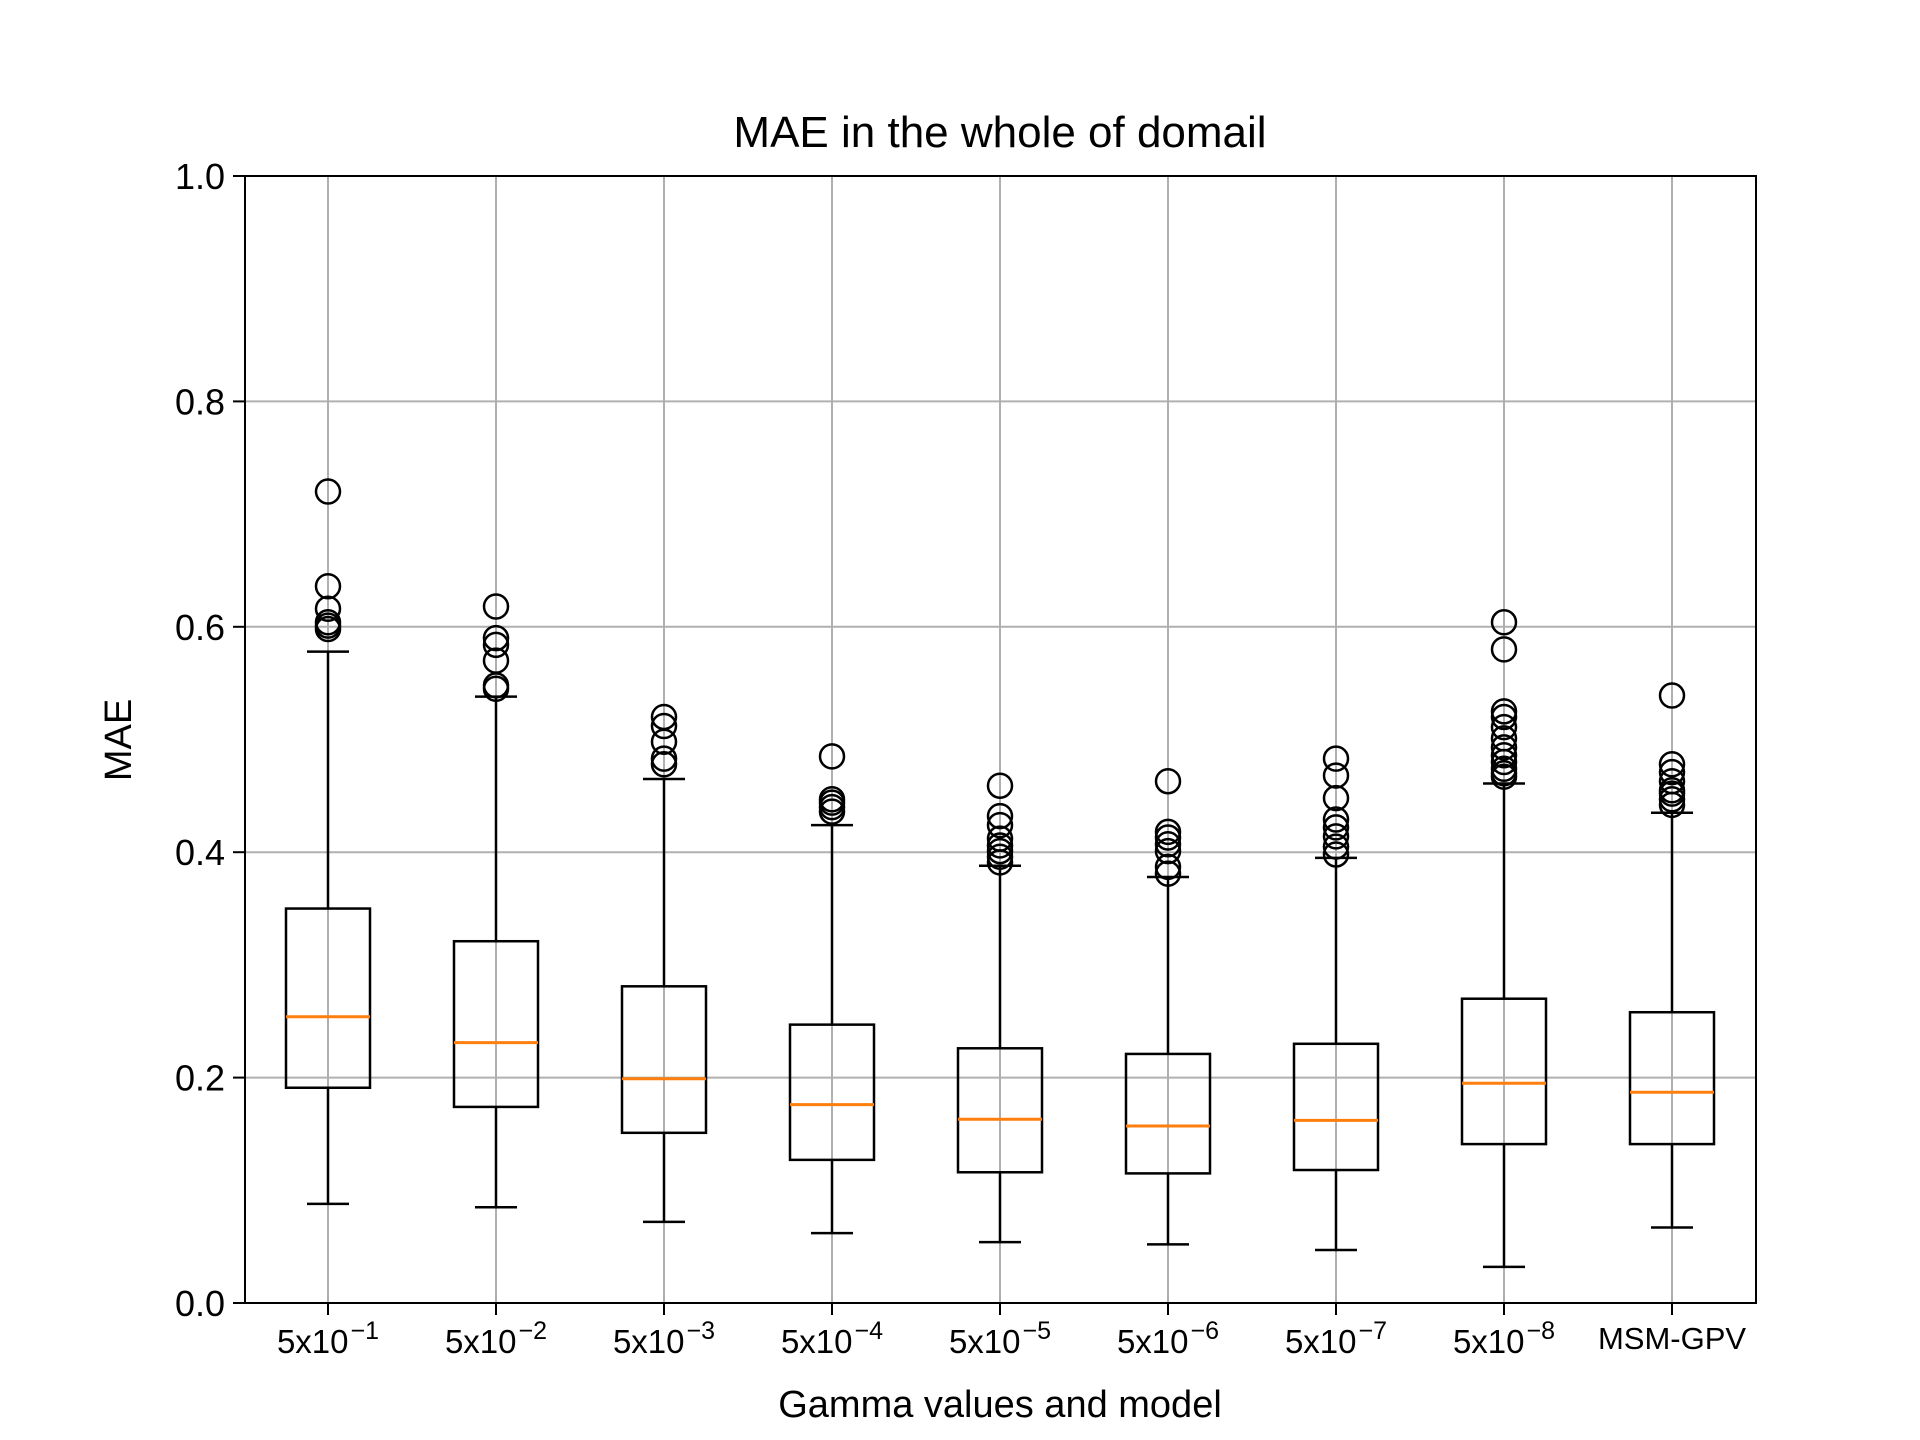 The width and height of the screenshot is (1920, 1440). What do you see at coordinates (200, 176) in the screenshot?
I see `y-tick-label: 1.0` at bounding box center [200, 176].